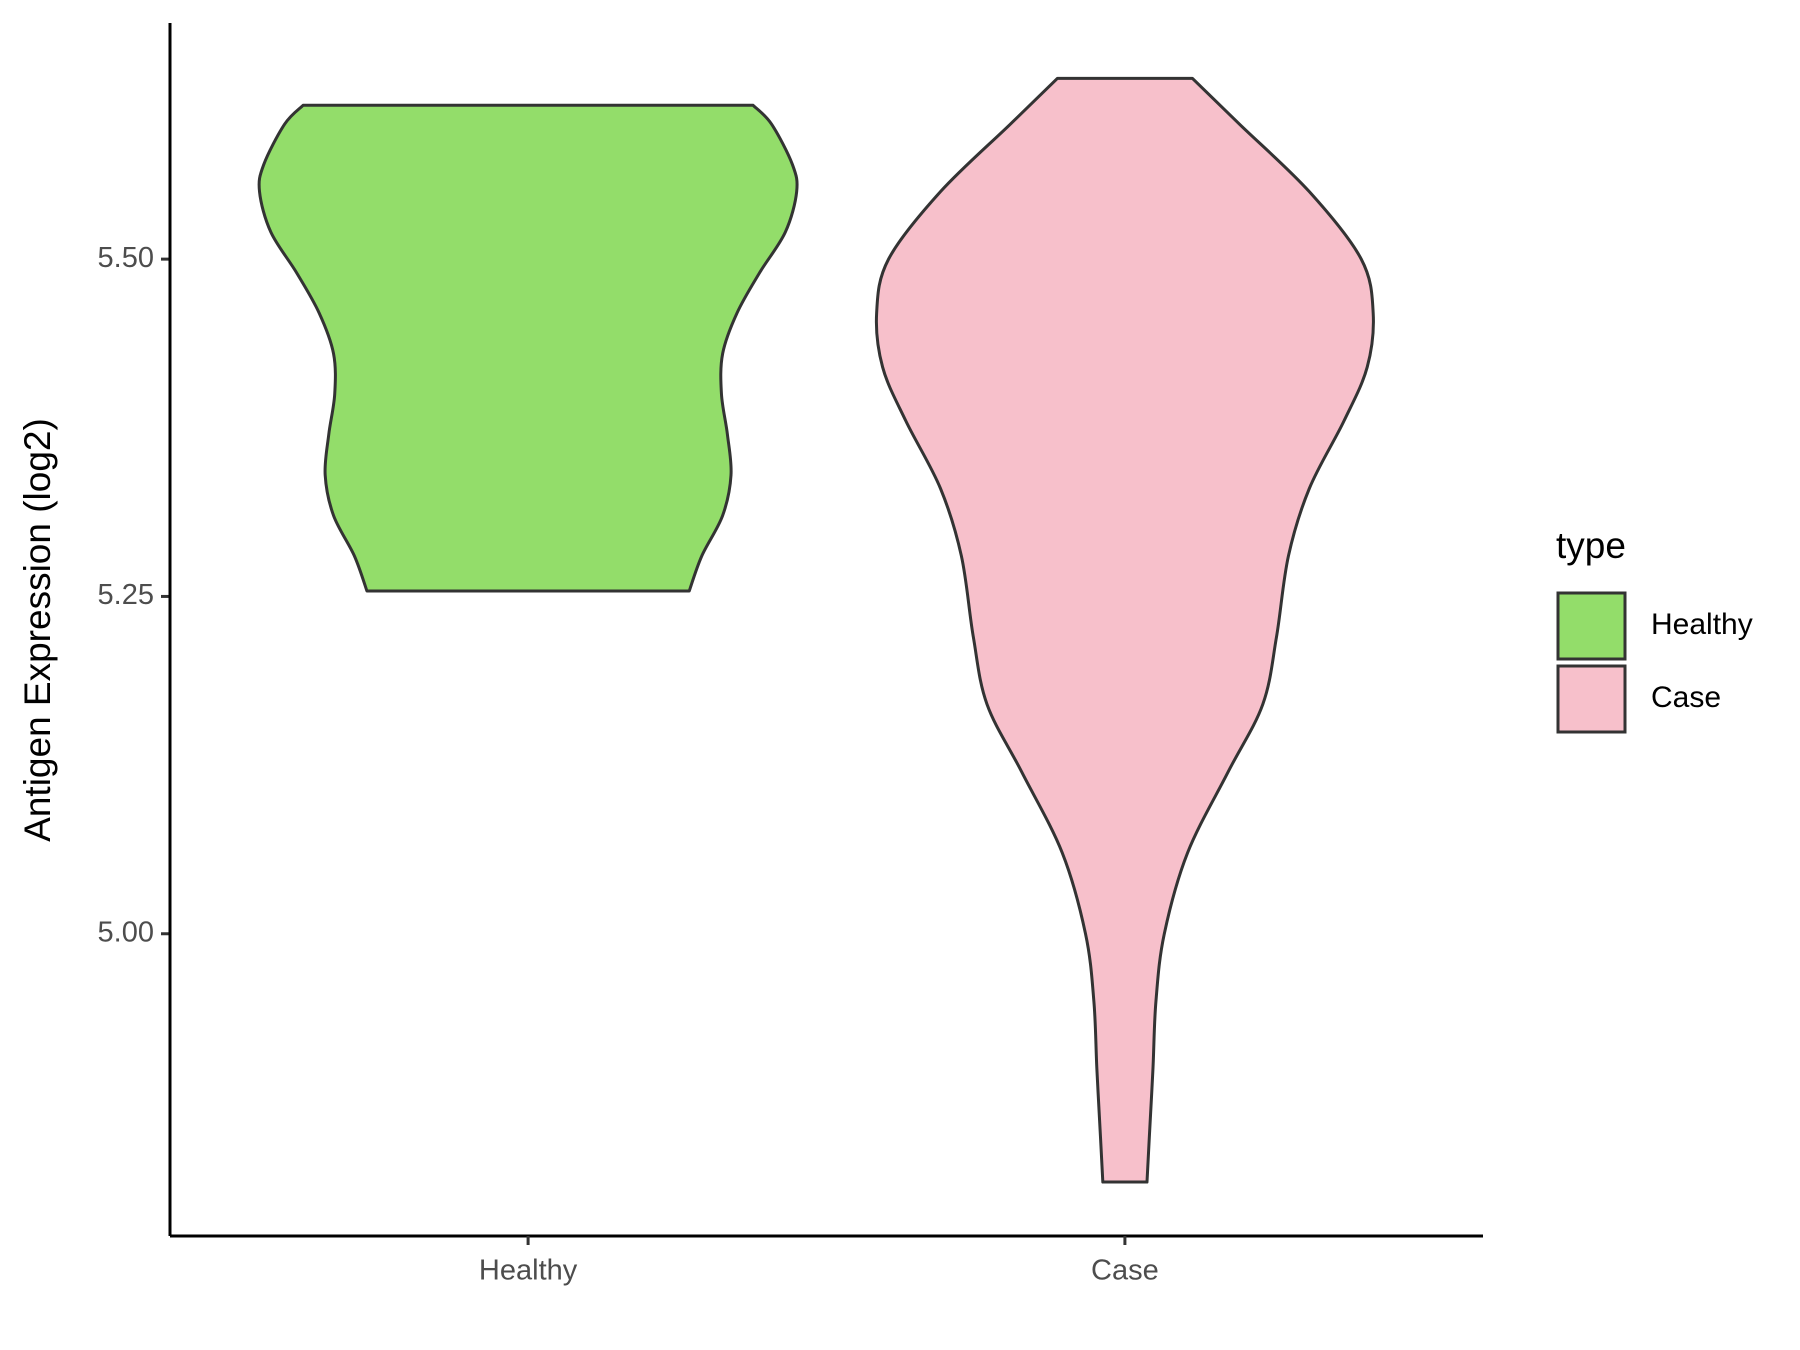 Image resolution: width=1800 pixels, height=1350 pixels. Describe the element at coordinates (126, 932) in the screenshot. I see `y-tick-label: 5.00` at that location.